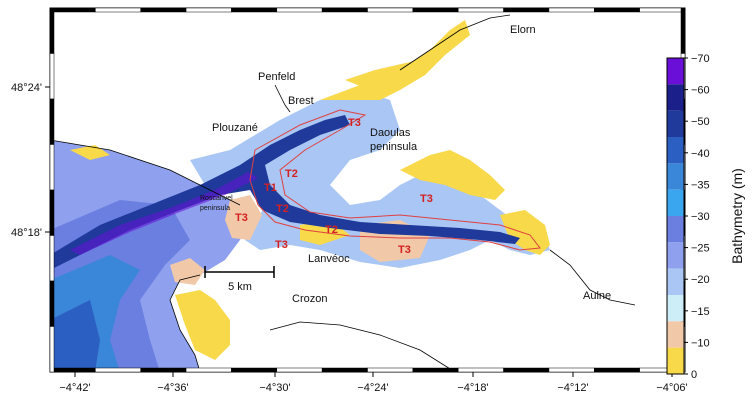 The width and height of the screenshot is (755, 414). I want to click on label-crozon: Crozon, so click(309, 299).